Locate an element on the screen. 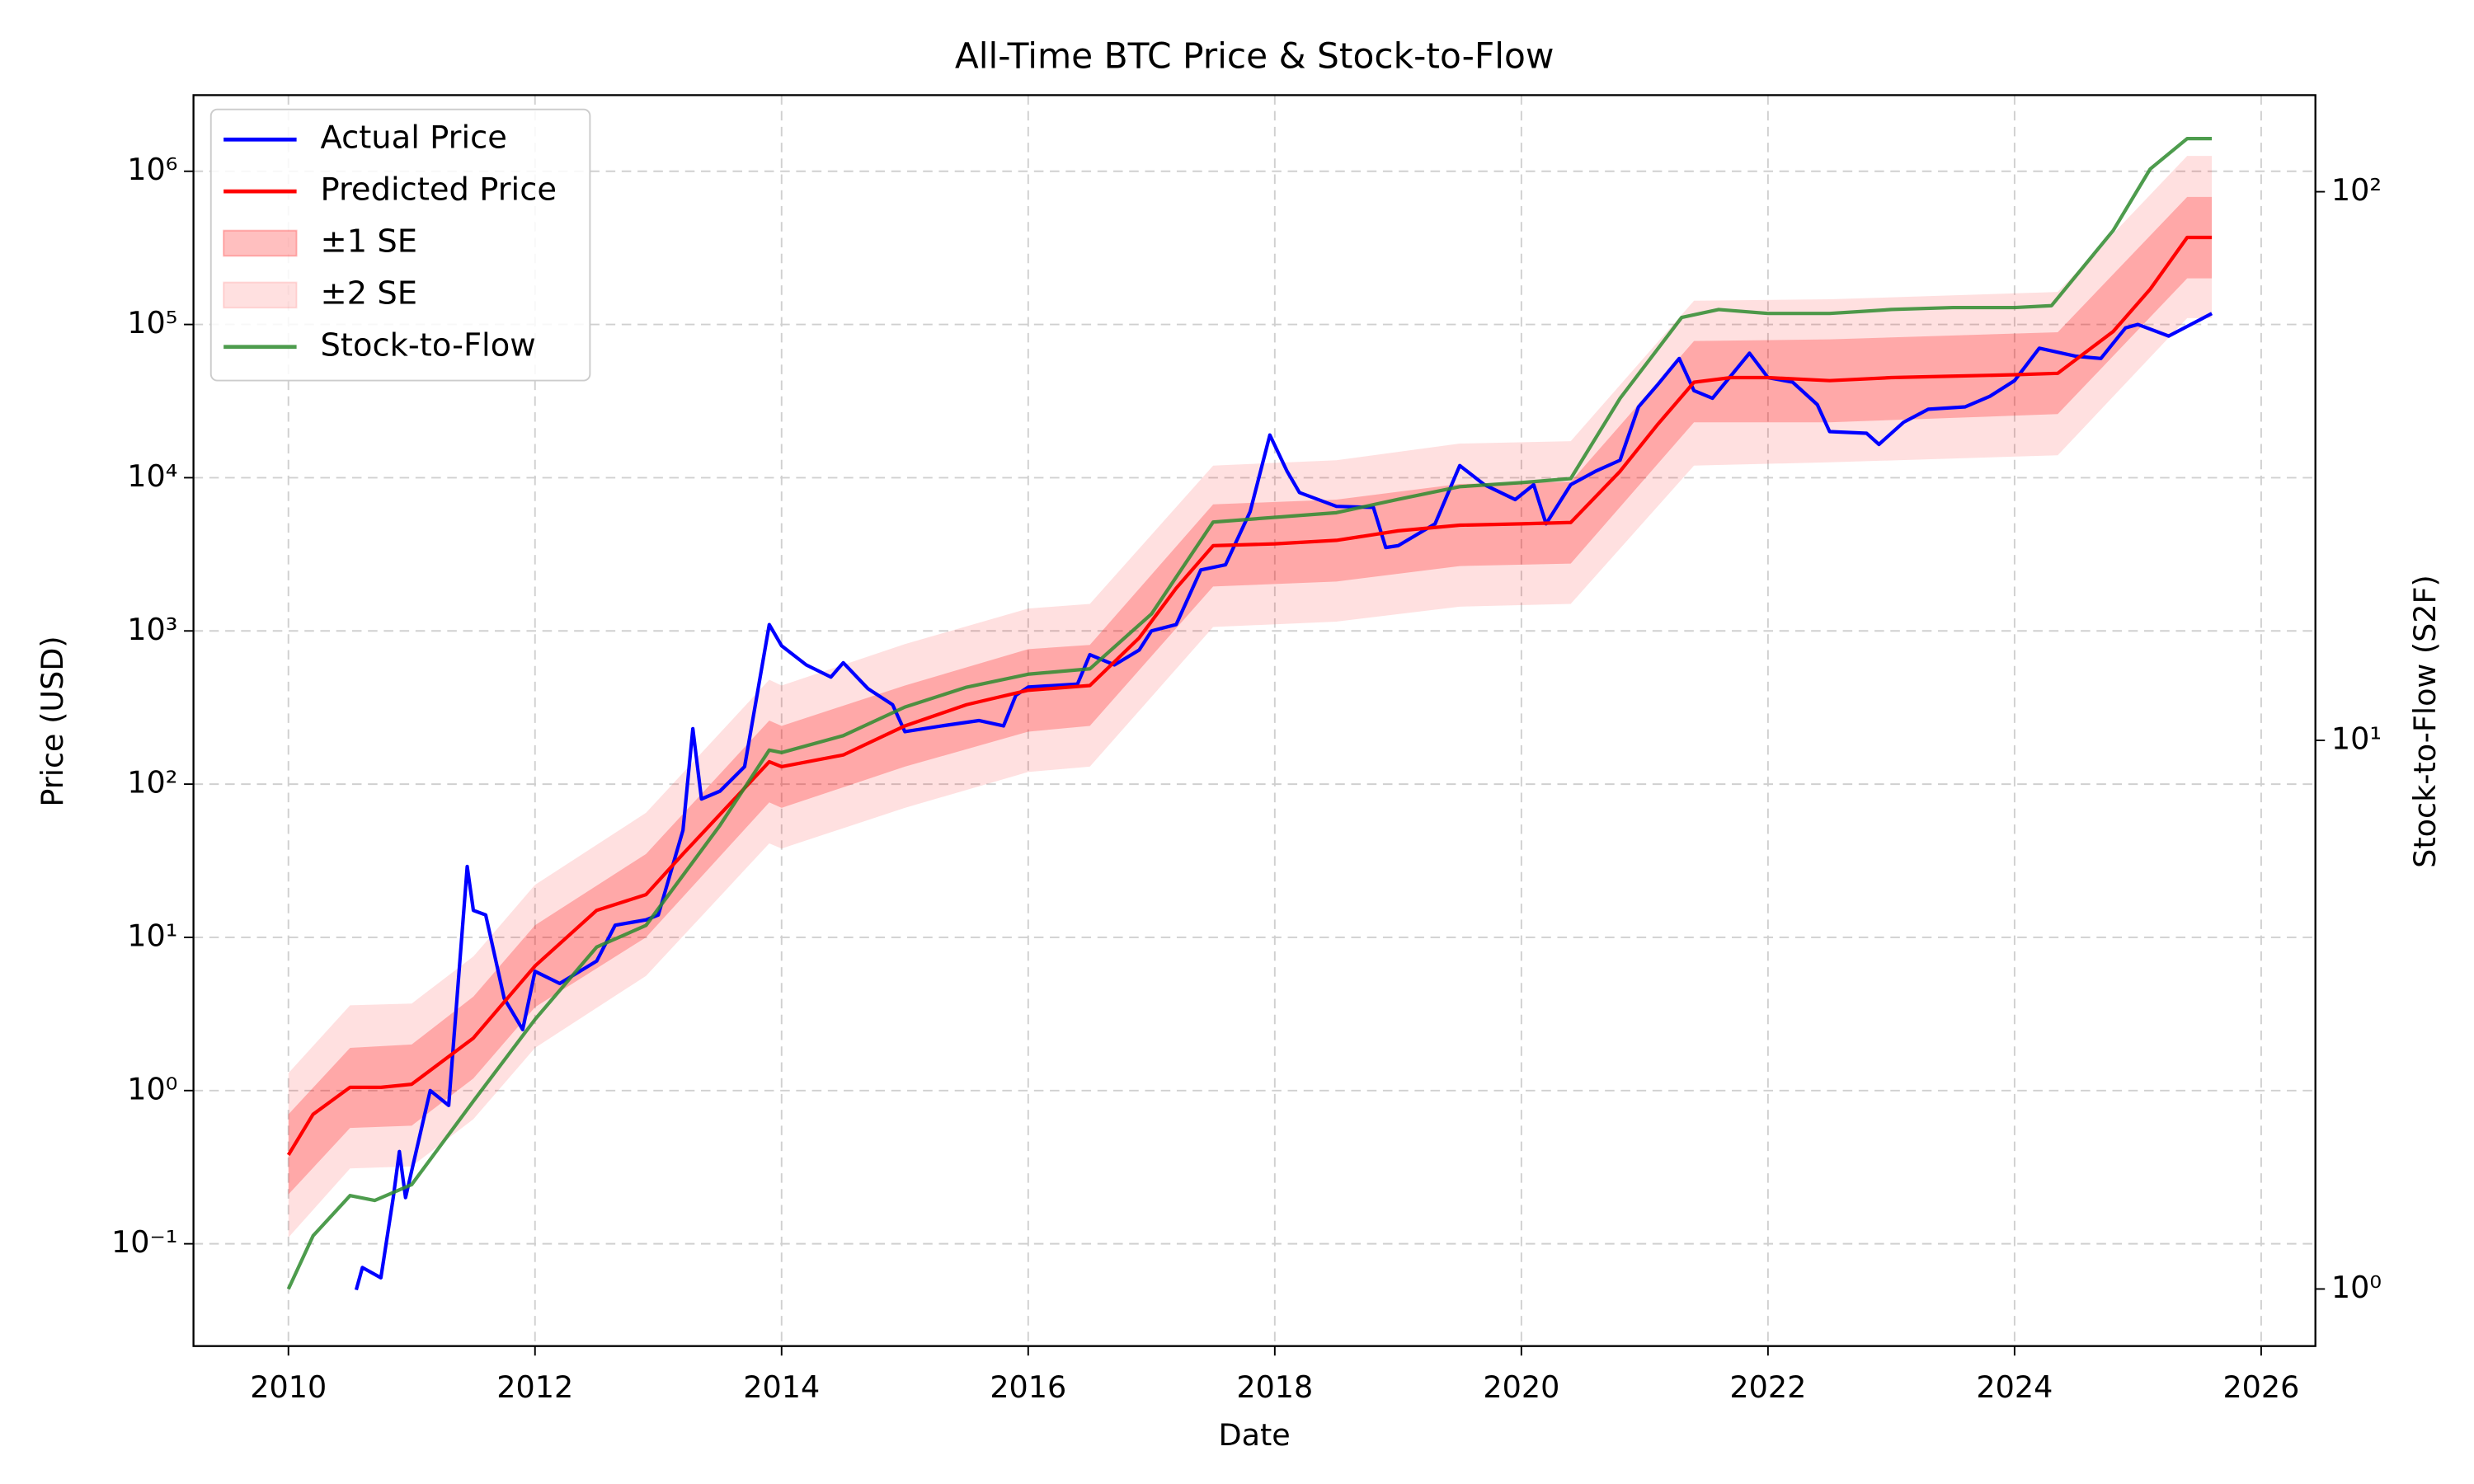 The image size is (2474, 1484). y-axis-label: Price (USD) is located at coordinates (52, 721).